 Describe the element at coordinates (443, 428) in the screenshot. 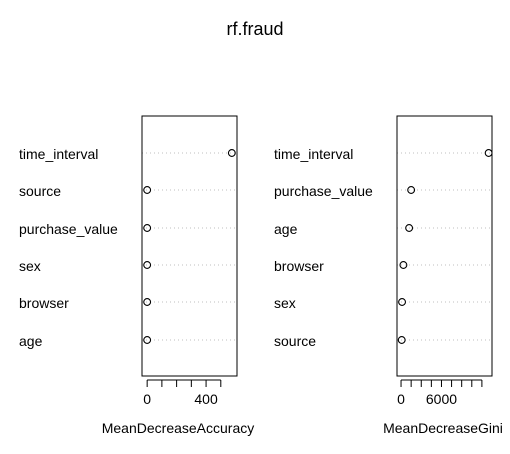

I see `x-axis-label: MeanDecreaseGini` at that location.